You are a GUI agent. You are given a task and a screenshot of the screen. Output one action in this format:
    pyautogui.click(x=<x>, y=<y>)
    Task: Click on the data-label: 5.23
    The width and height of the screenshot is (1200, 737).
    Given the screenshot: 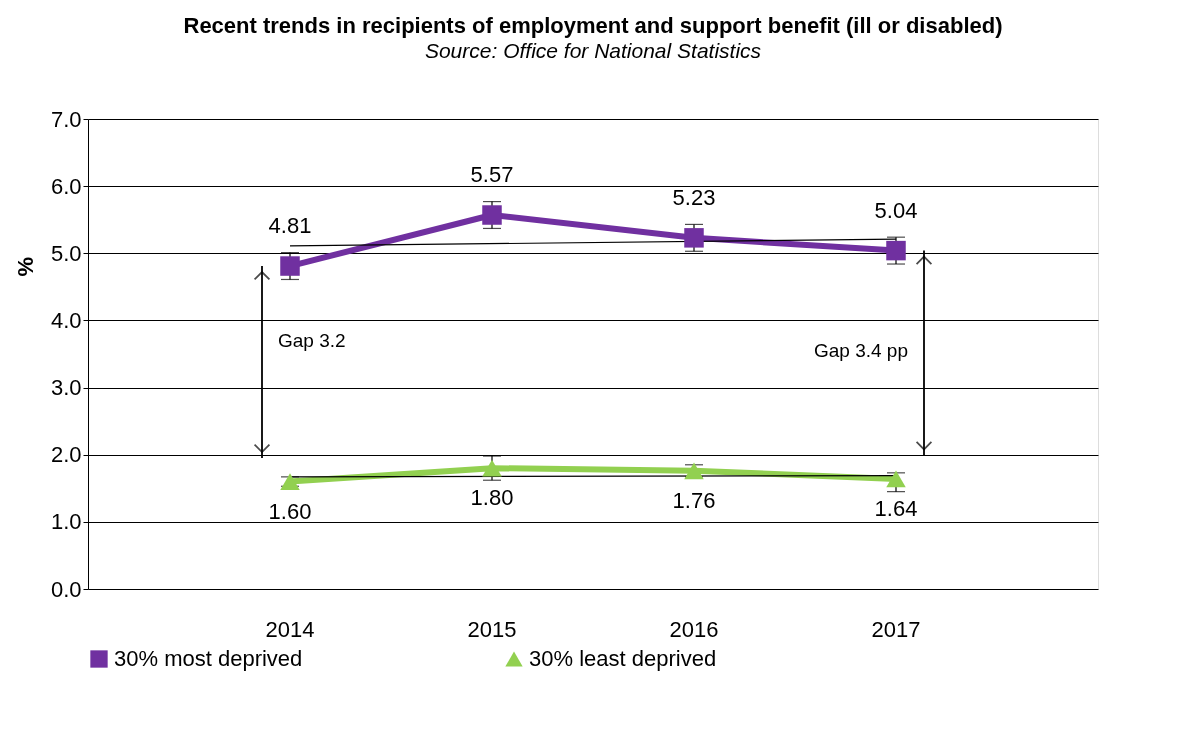 What is the action you would take?
    pyautogui.click(x=694, y=197)
    